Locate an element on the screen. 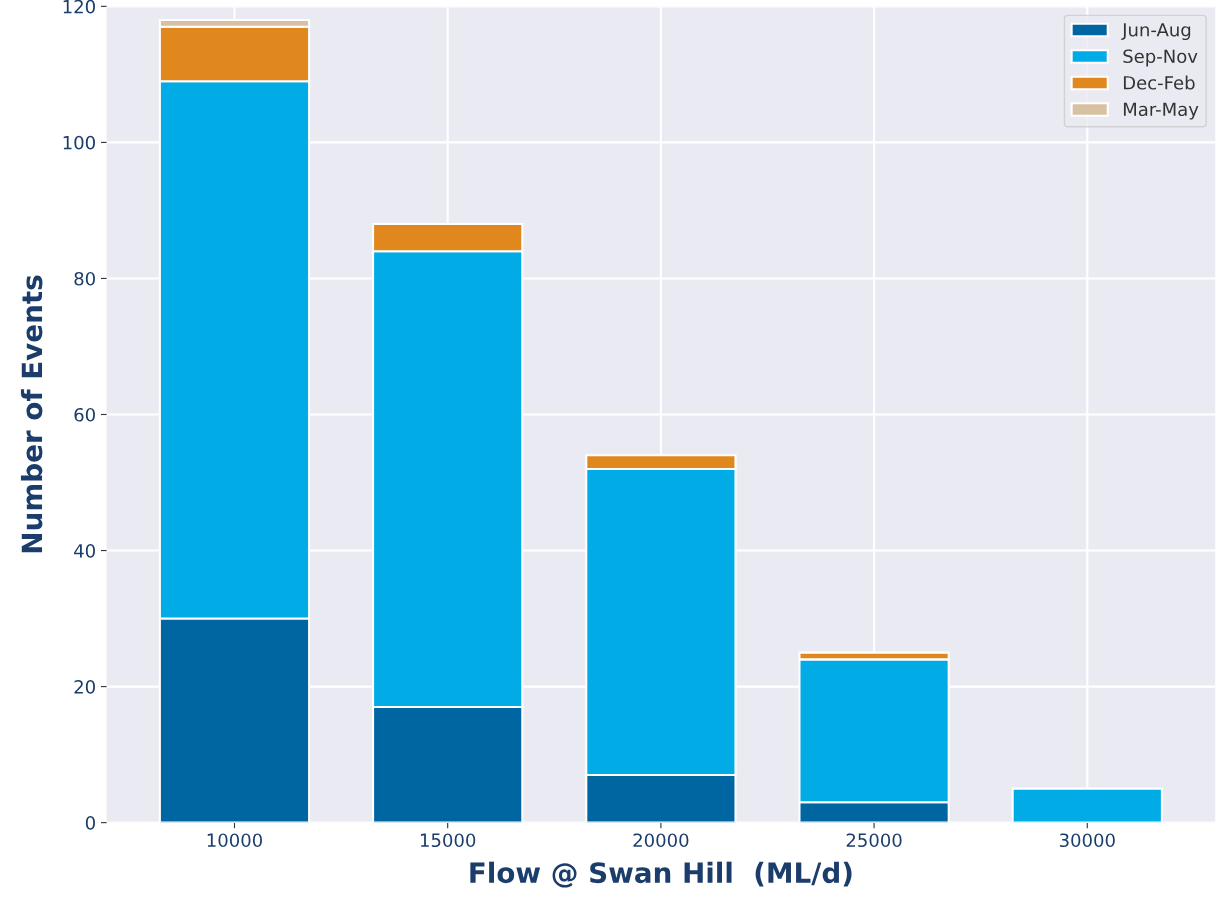  y-tick-label: 120 is located at coordinates (79, 7).